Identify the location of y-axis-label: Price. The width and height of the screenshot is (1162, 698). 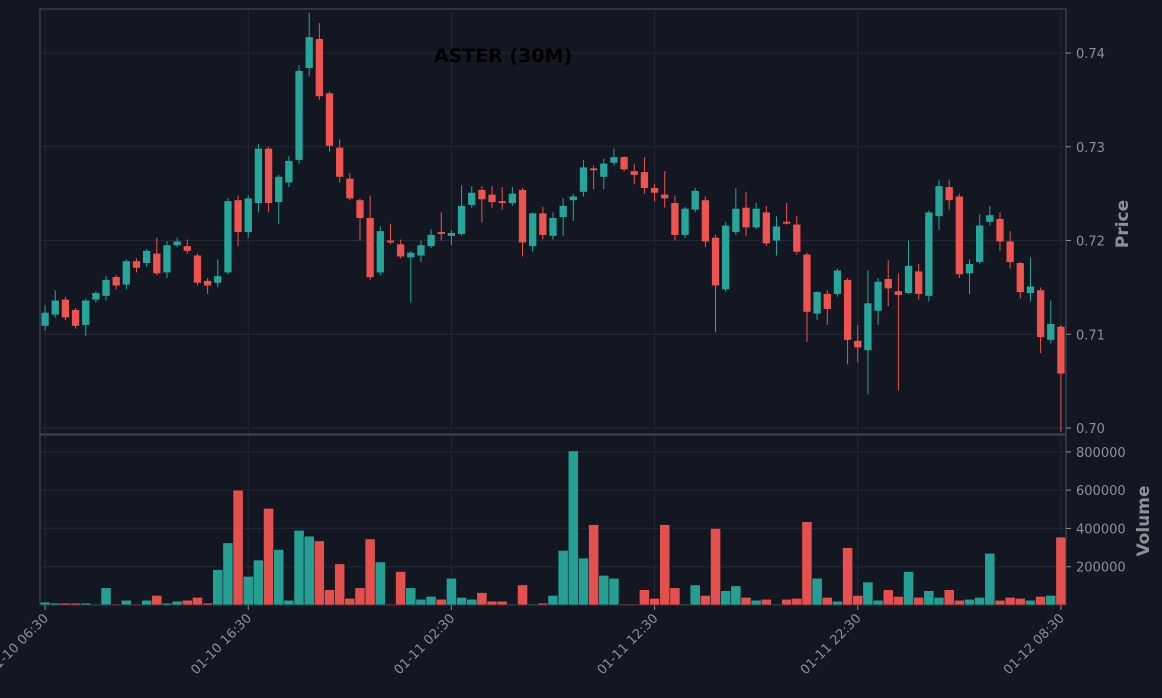
(1123, 224).